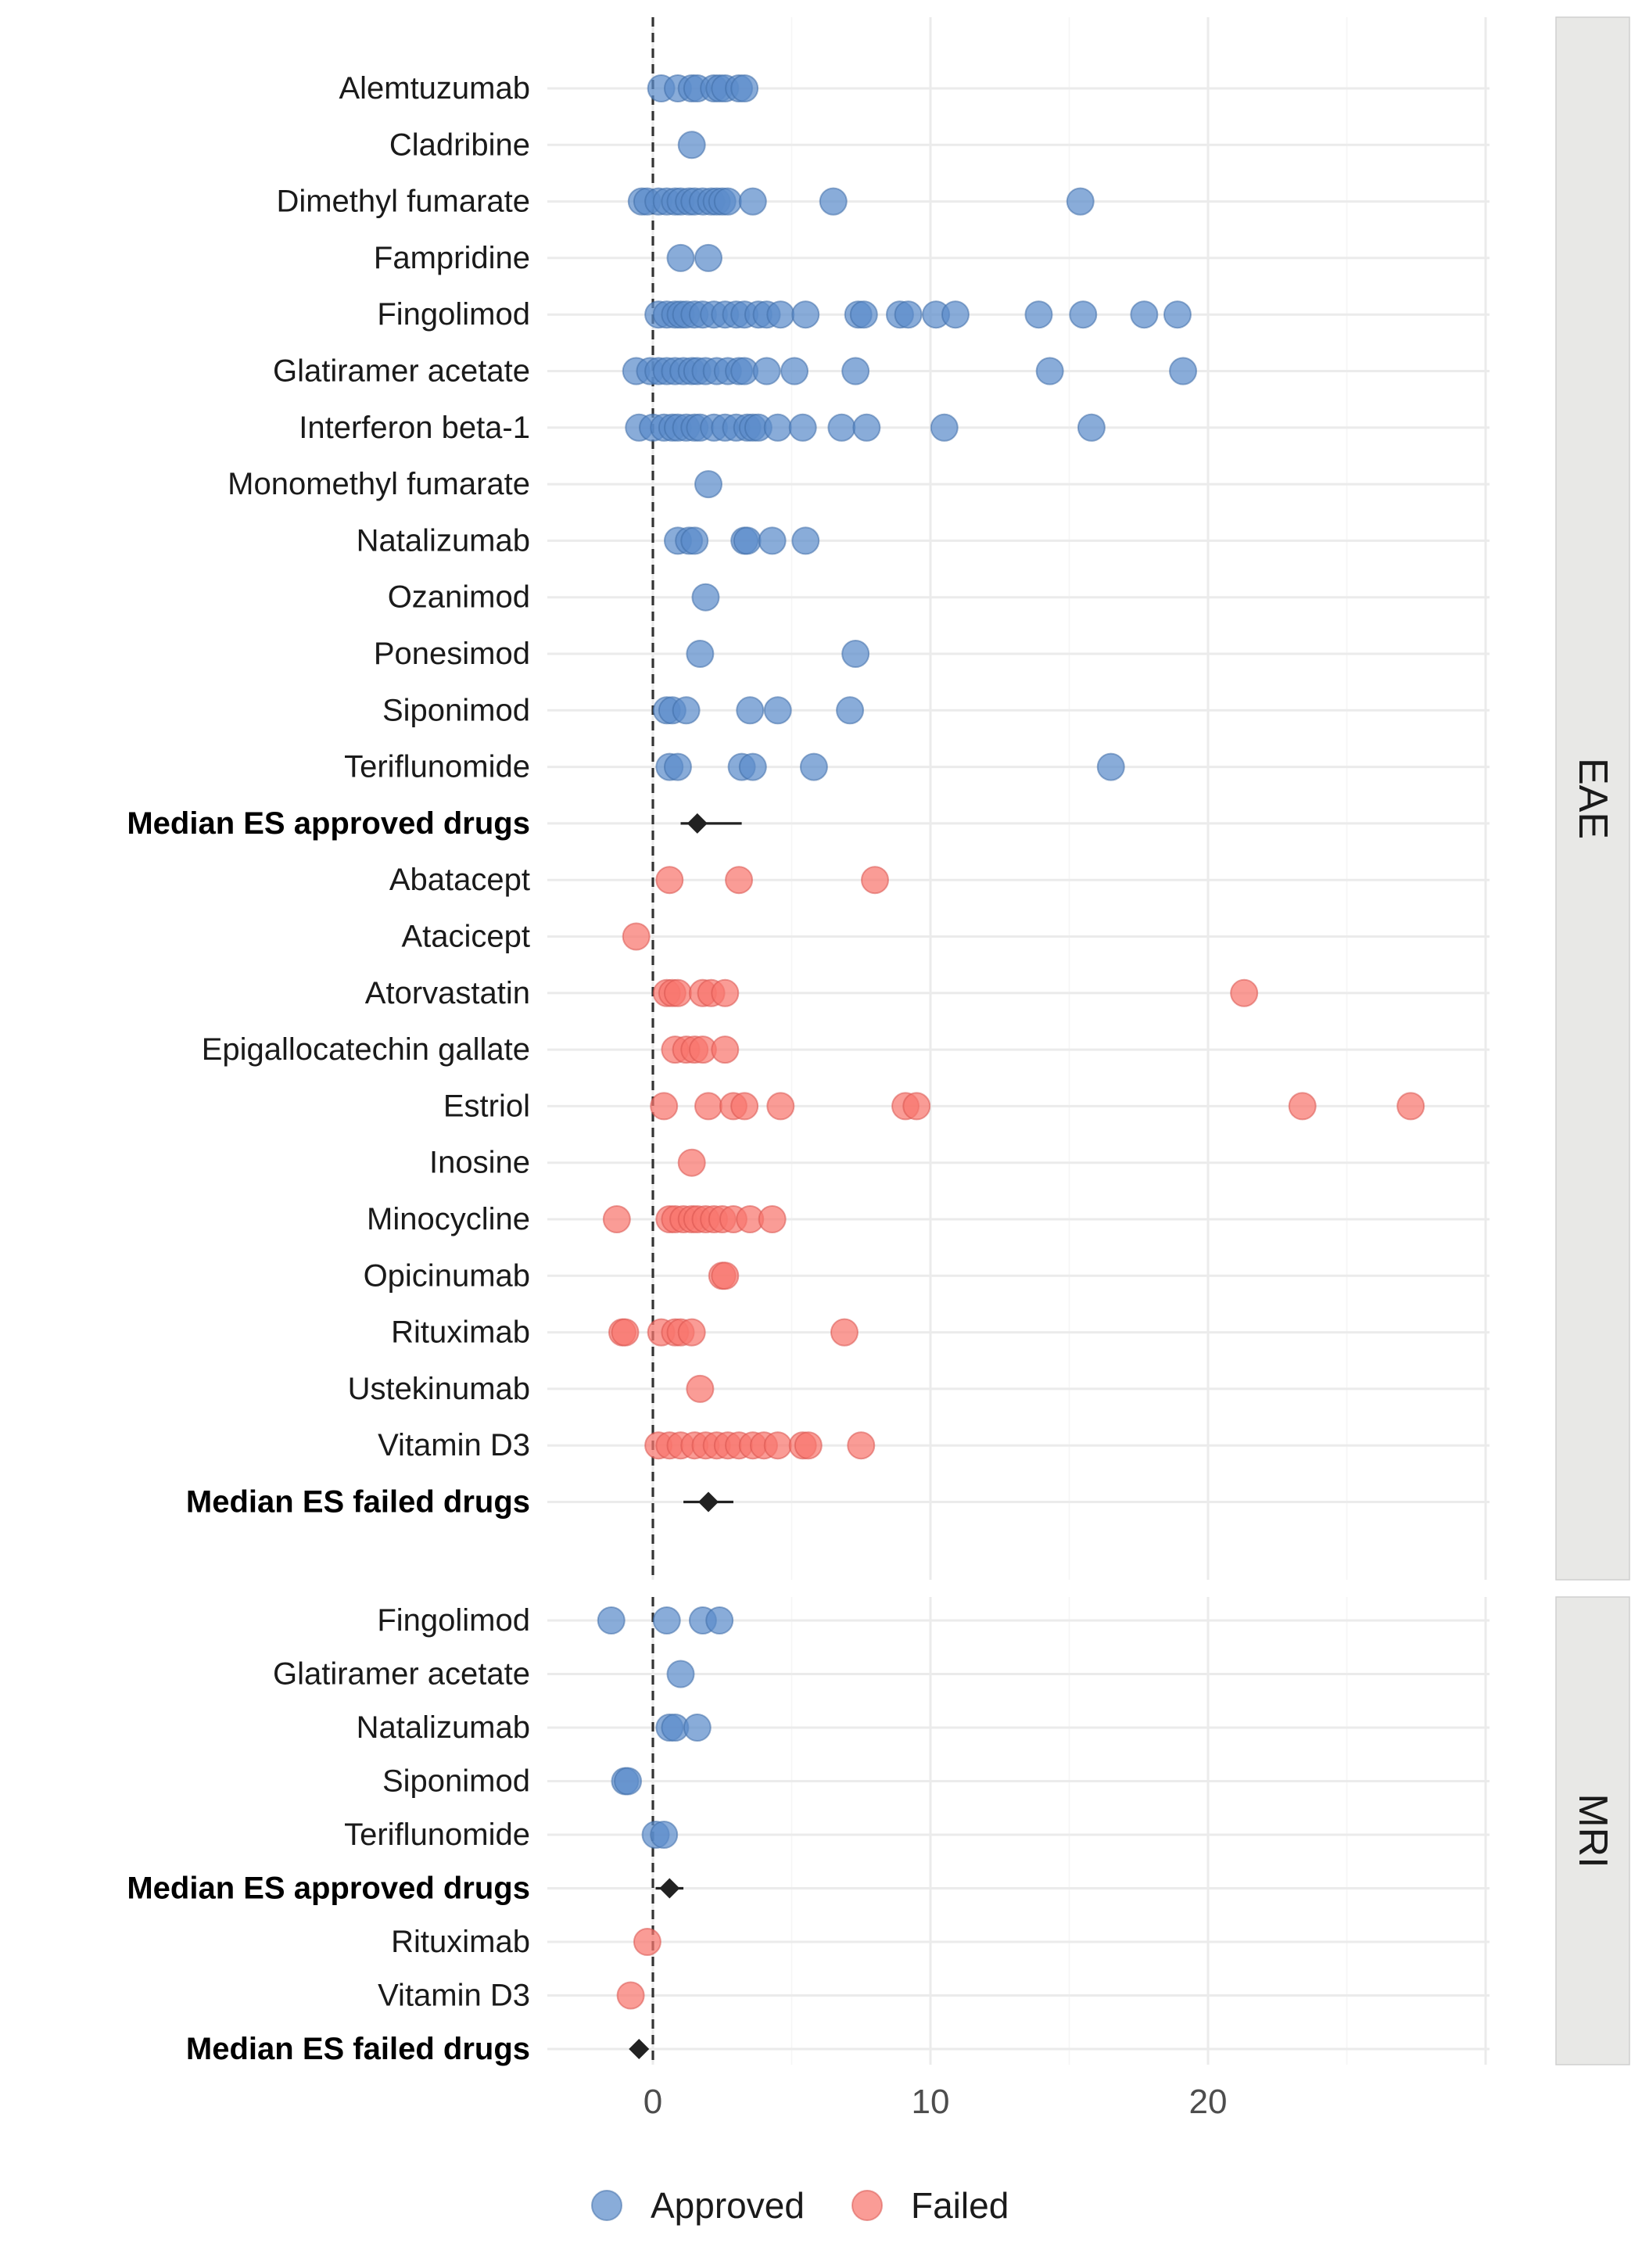 This screenshot has height=2268, width=1642. Describe the element at coordinates (606, 2205) in the screenshot. I see `legend-swatch` at that location.